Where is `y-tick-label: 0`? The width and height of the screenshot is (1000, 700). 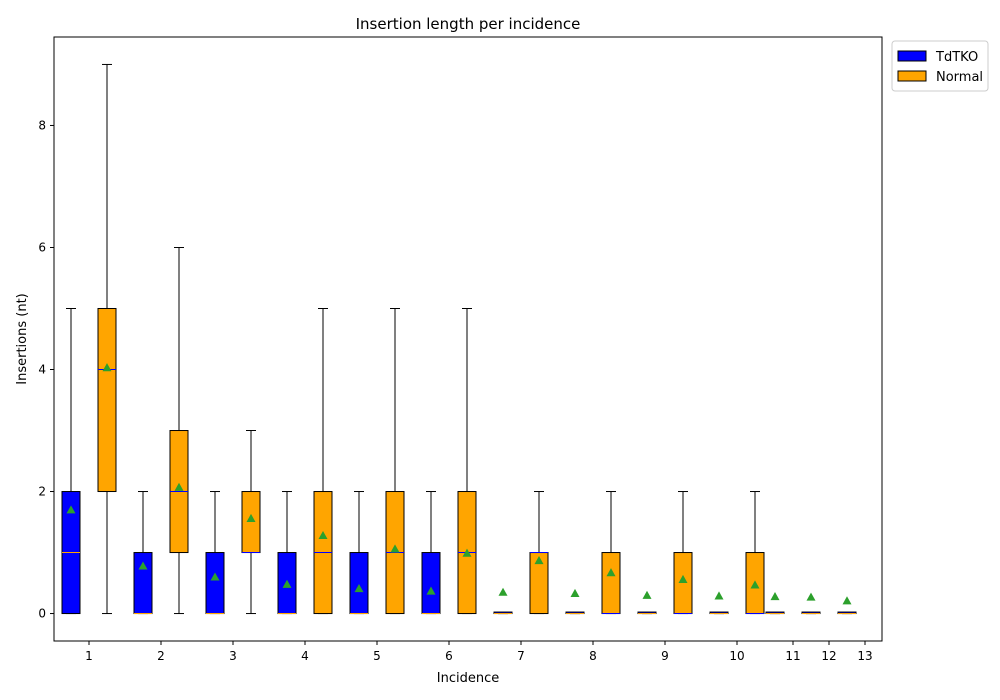 y-tick-label: 0 is located at coordinates (42, 614).